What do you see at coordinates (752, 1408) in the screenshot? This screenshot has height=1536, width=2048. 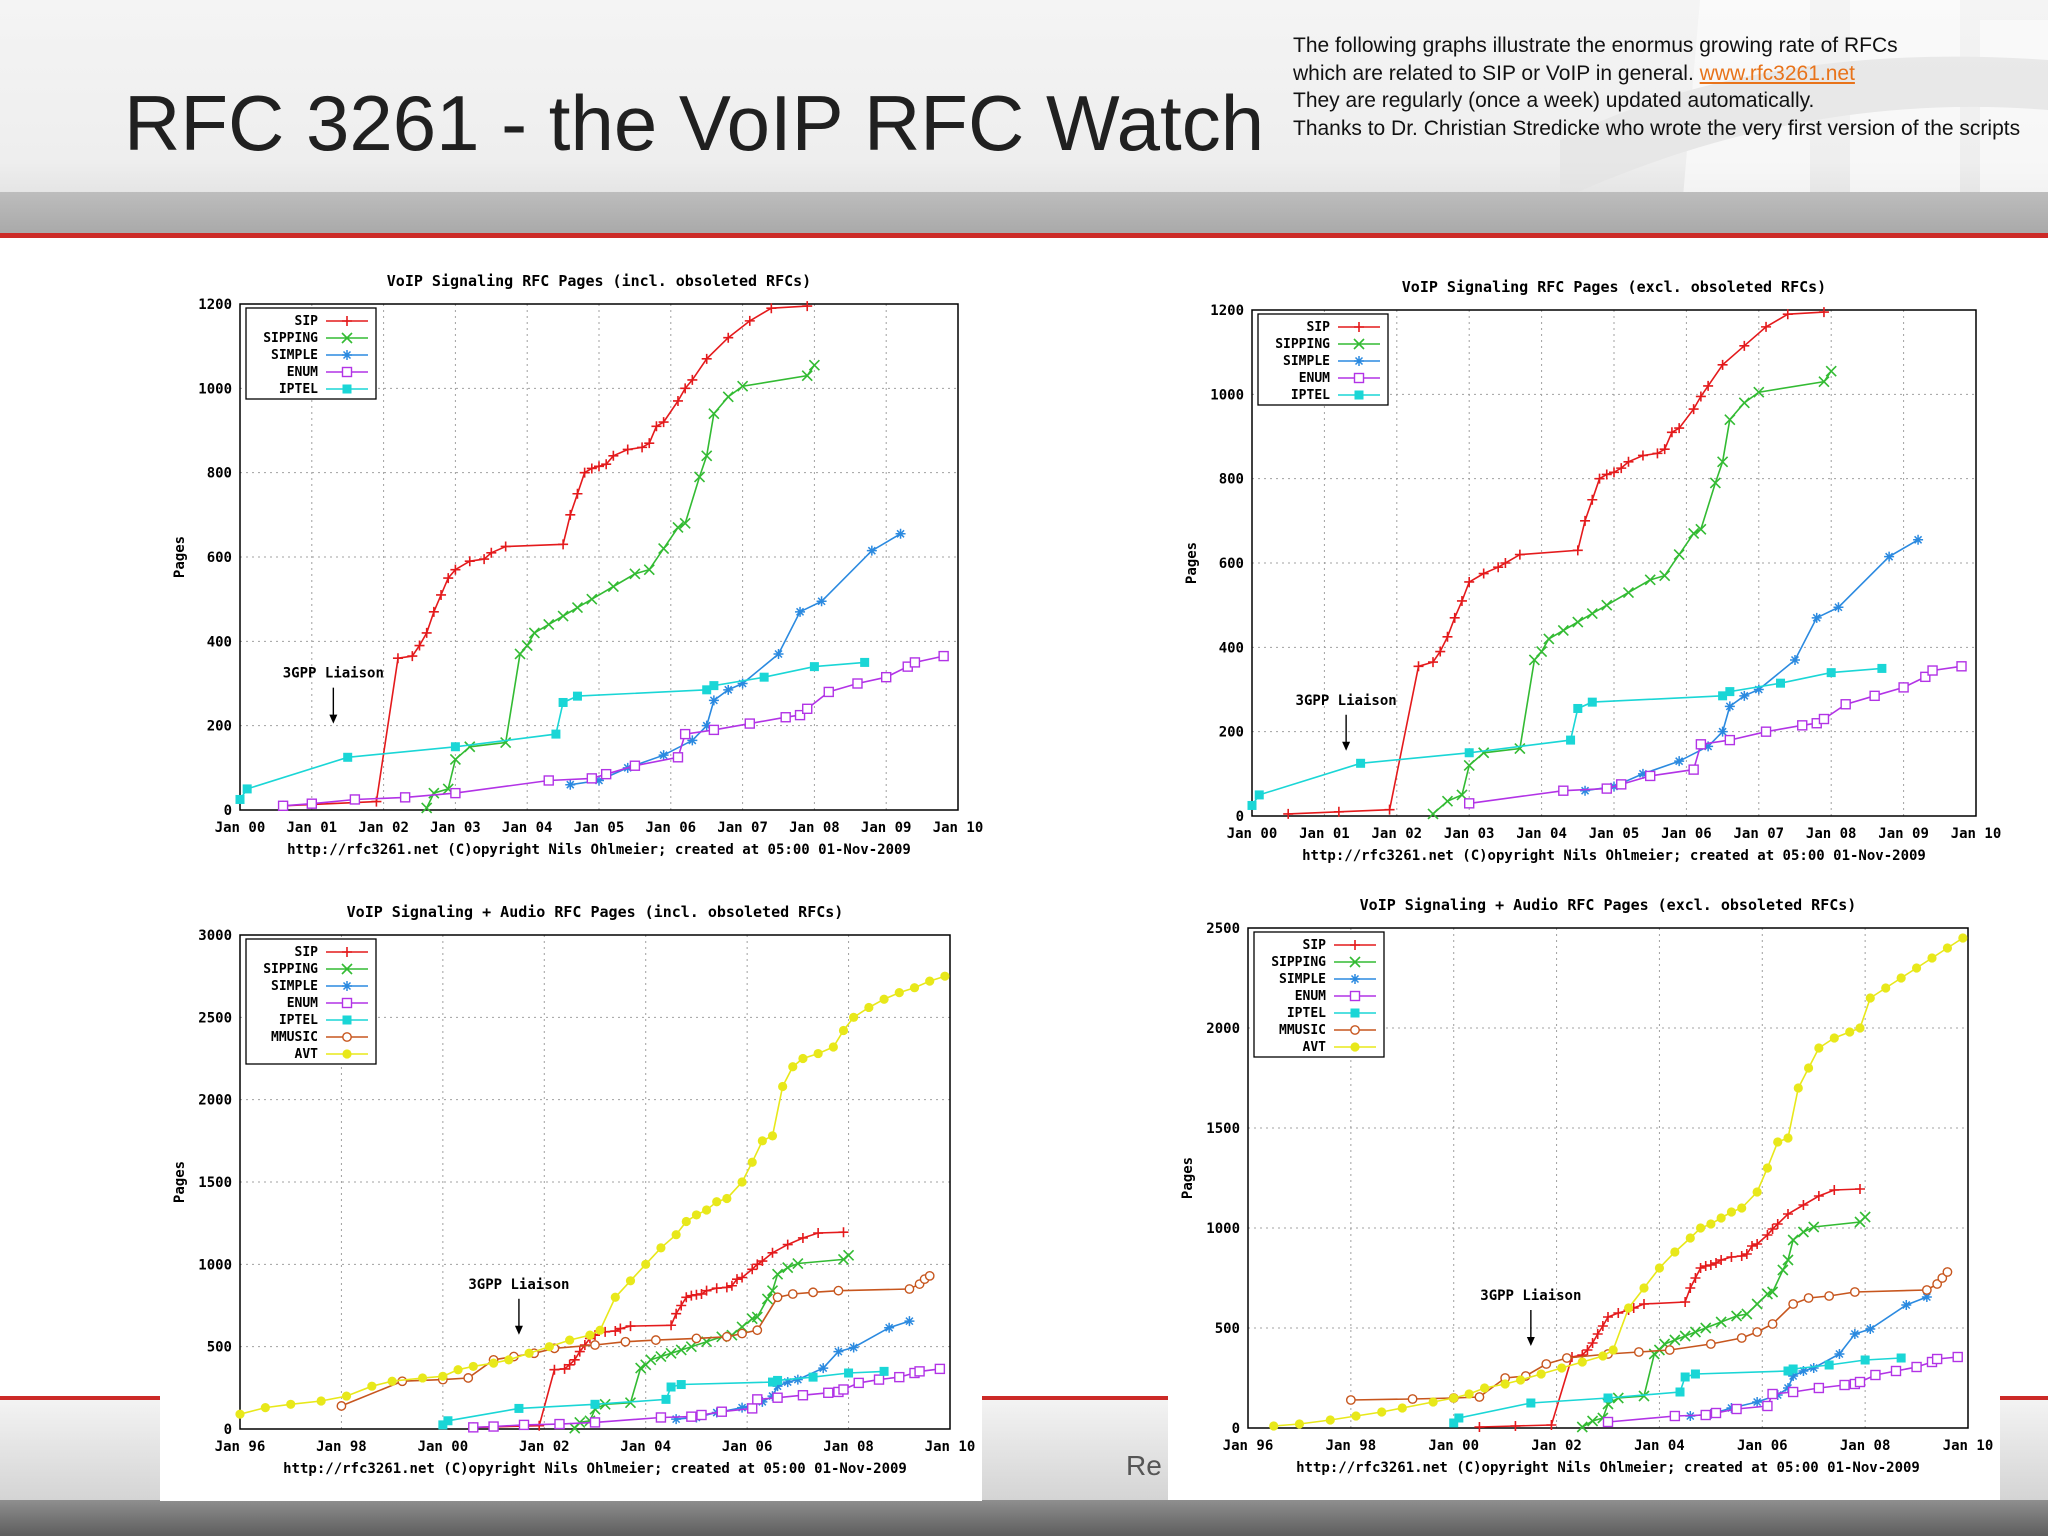 I see `audio-incl-series-enum-point-9-glyph` at bounding box center [752, 1408].